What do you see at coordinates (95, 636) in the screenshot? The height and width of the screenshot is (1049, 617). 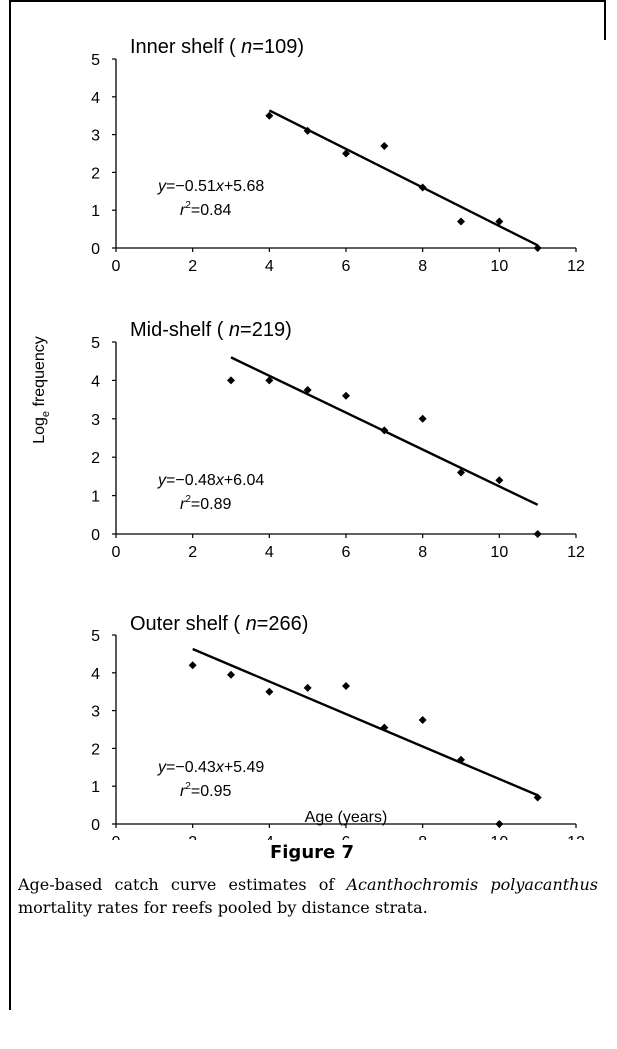 I see `outer-shelf-y-tick-label: 5` at bounding box center [95, 636].